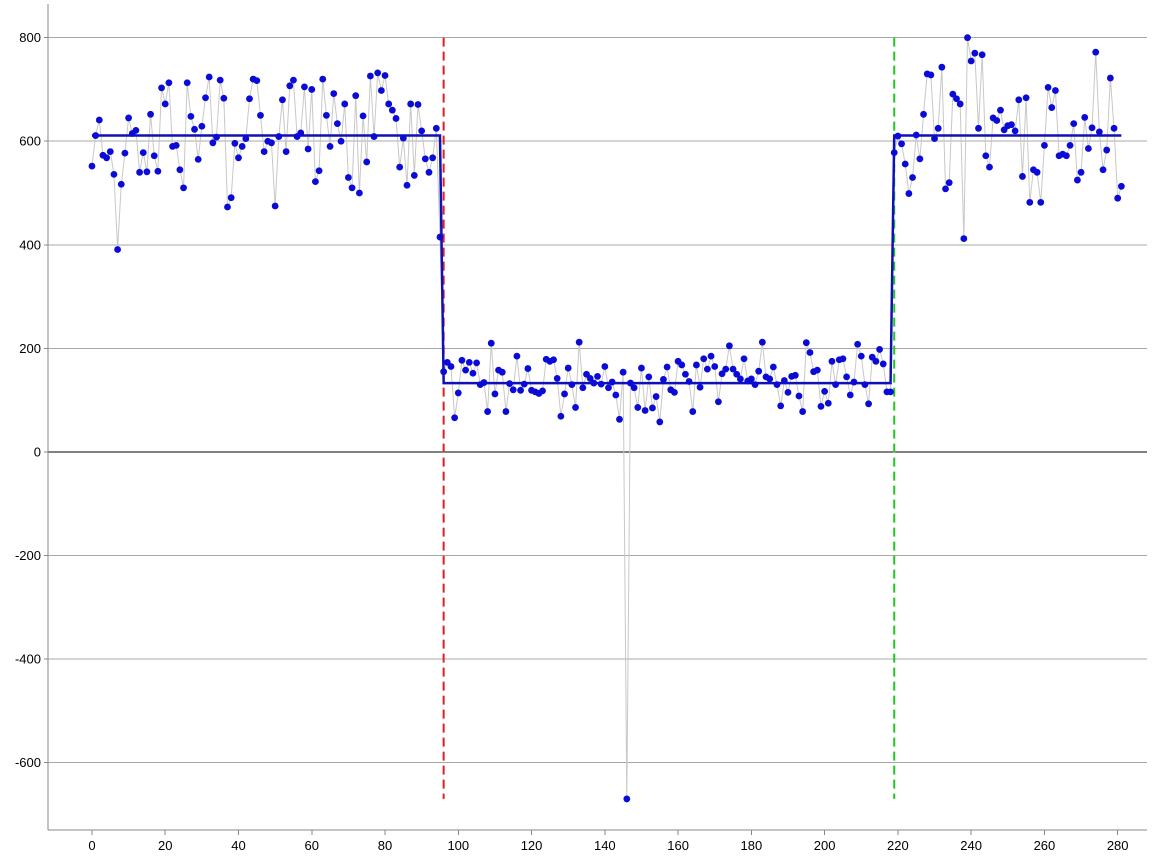  Describe the element at coordinates (898, 845) in the screenshot. I see `x-tick-label: 220` at that location.